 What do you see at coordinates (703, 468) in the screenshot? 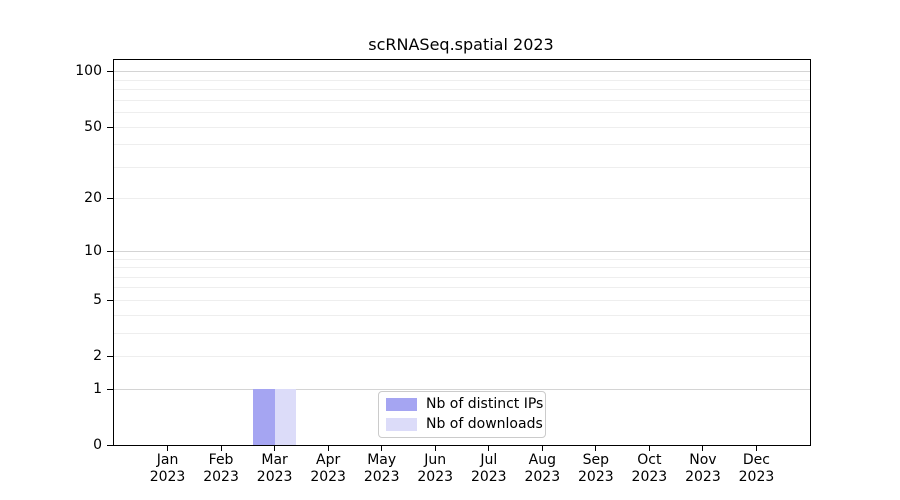
I see `x-tick-label: Nov 2023` at bounding box center [703, 468].